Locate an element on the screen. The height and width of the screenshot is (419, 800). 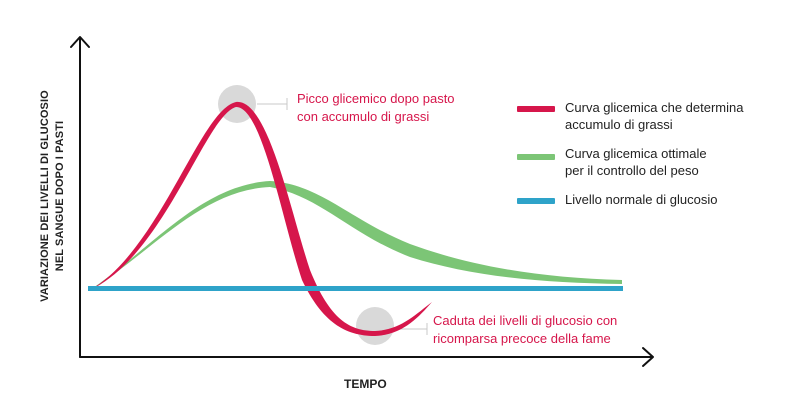
green-curve-swatch-icon is located at coordinates (536, 157).